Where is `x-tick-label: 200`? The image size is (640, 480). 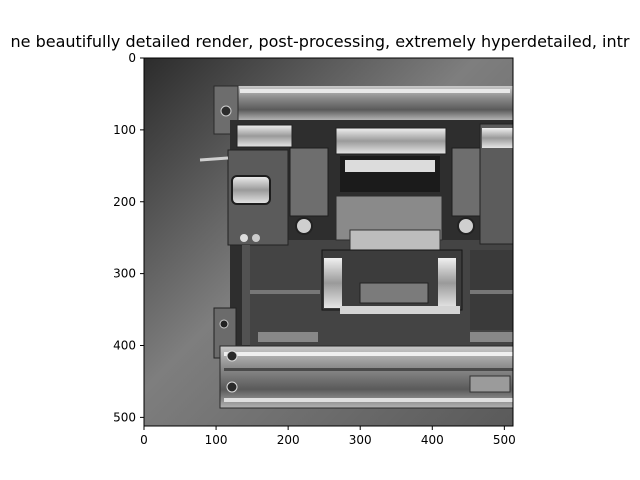
x-tick-label: 200 is located at coordinates (288, 440).